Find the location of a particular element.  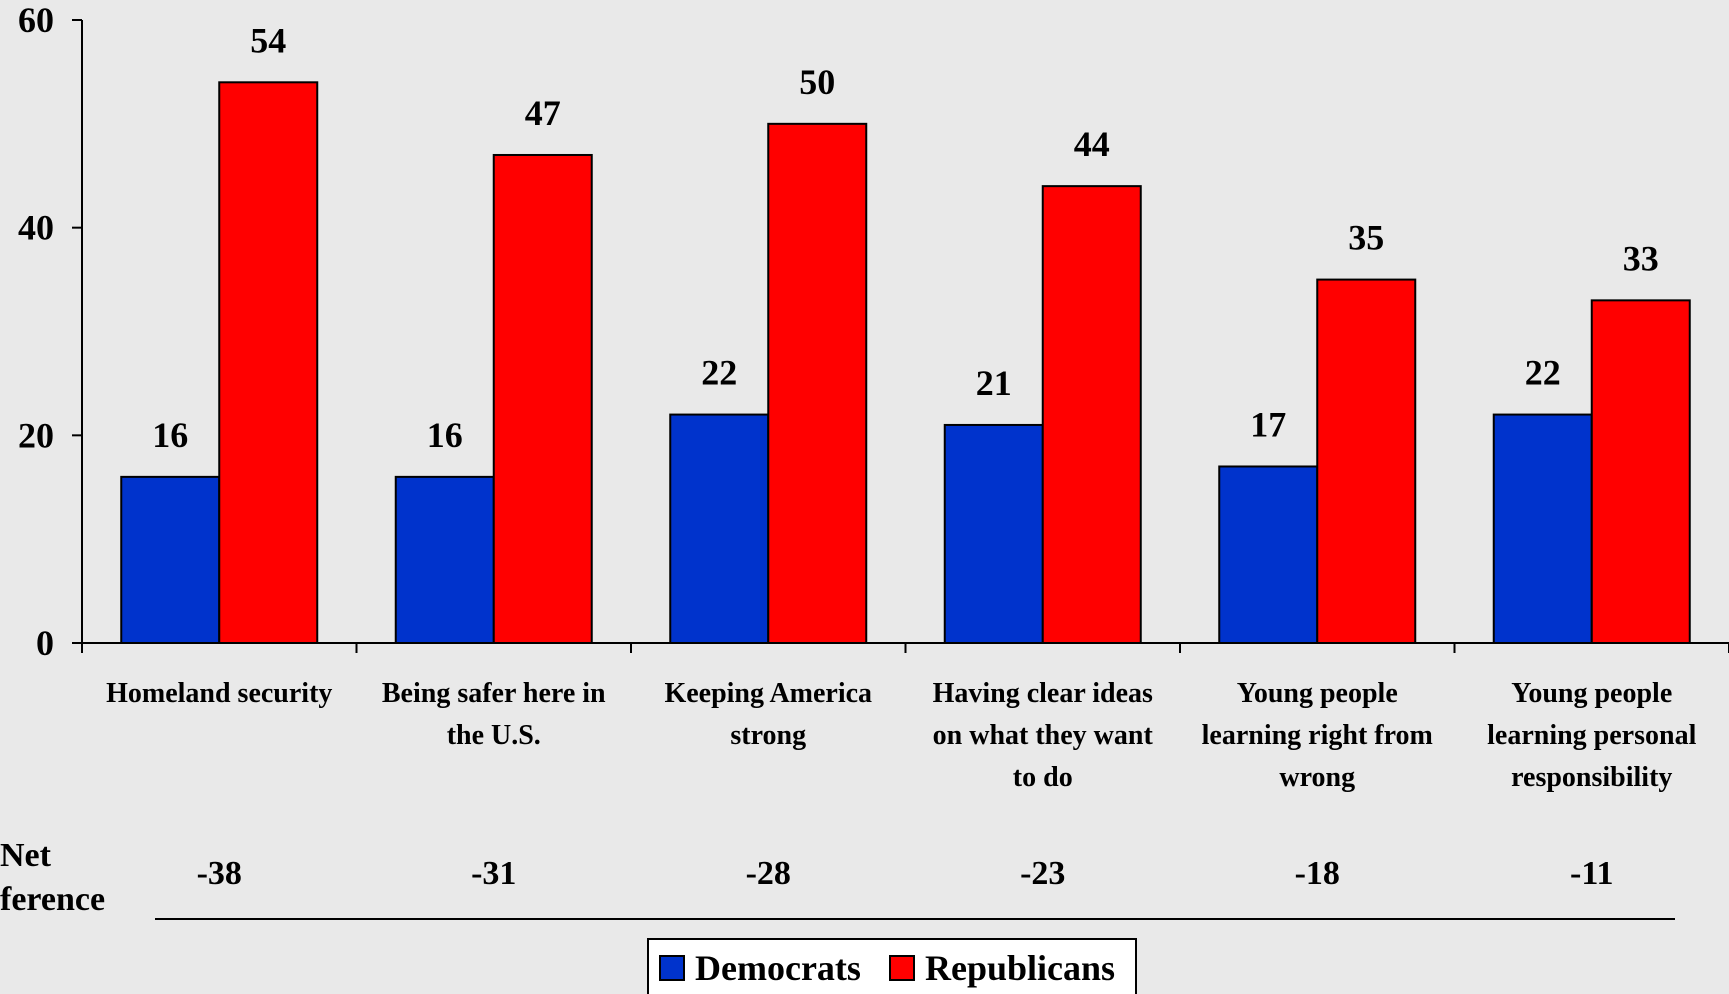

category-label: to do is located at coordinates (1043, 777).